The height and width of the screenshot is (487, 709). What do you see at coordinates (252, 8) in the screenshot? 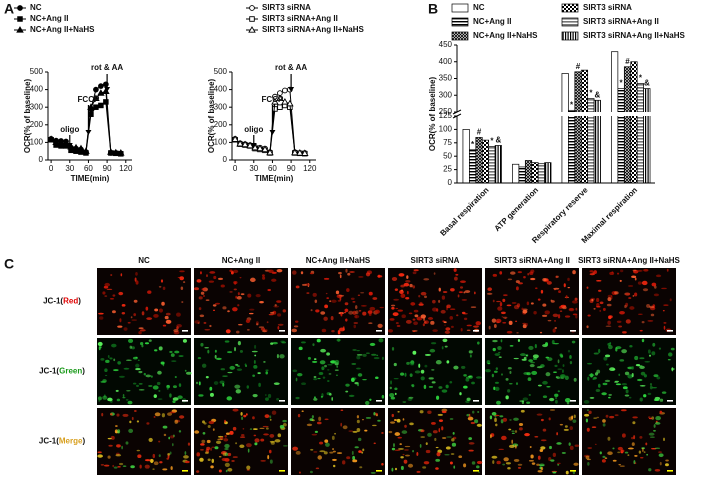
I see `legend-marker` at bounding box center [252, 8].